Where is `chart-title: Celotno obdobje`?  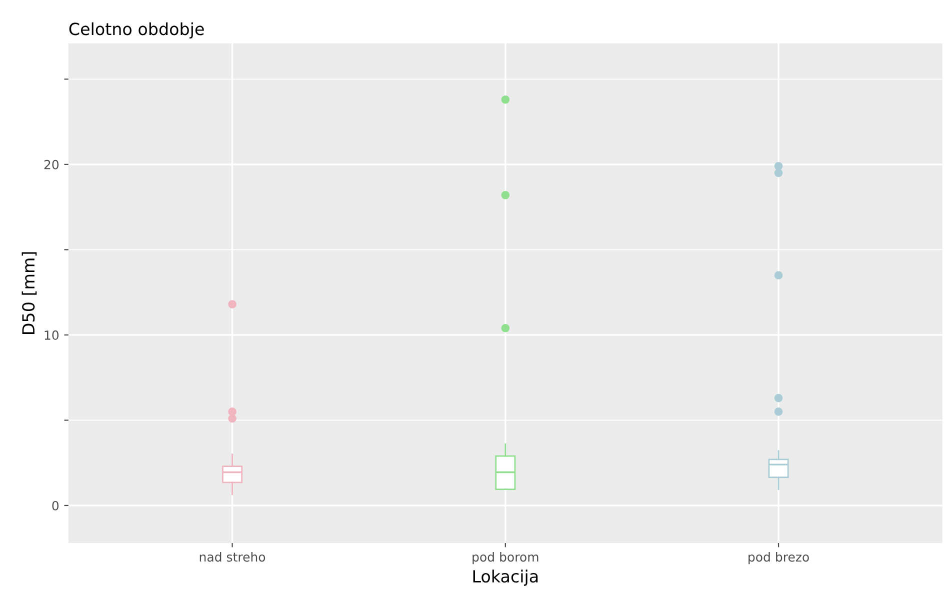
chart-title: Celotno obdobje is located at coordinates (136, 30).